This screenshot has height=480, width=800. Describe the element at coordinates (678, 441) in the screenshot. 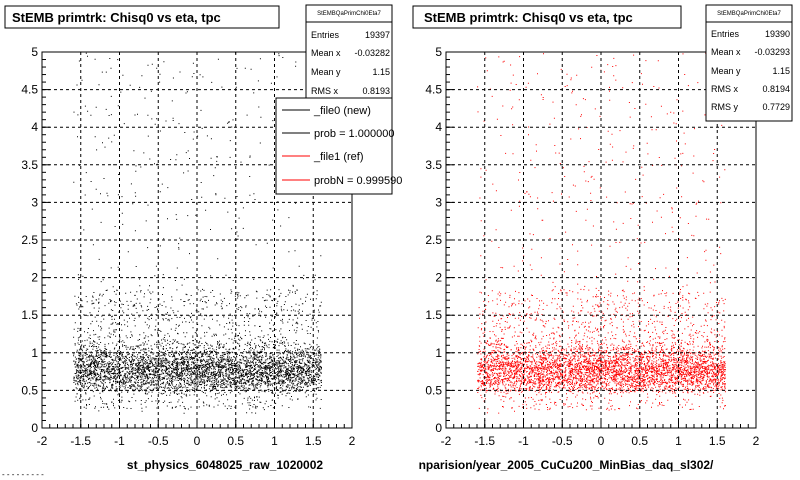

I see `right-x-tick-label-6: 1` at that location.